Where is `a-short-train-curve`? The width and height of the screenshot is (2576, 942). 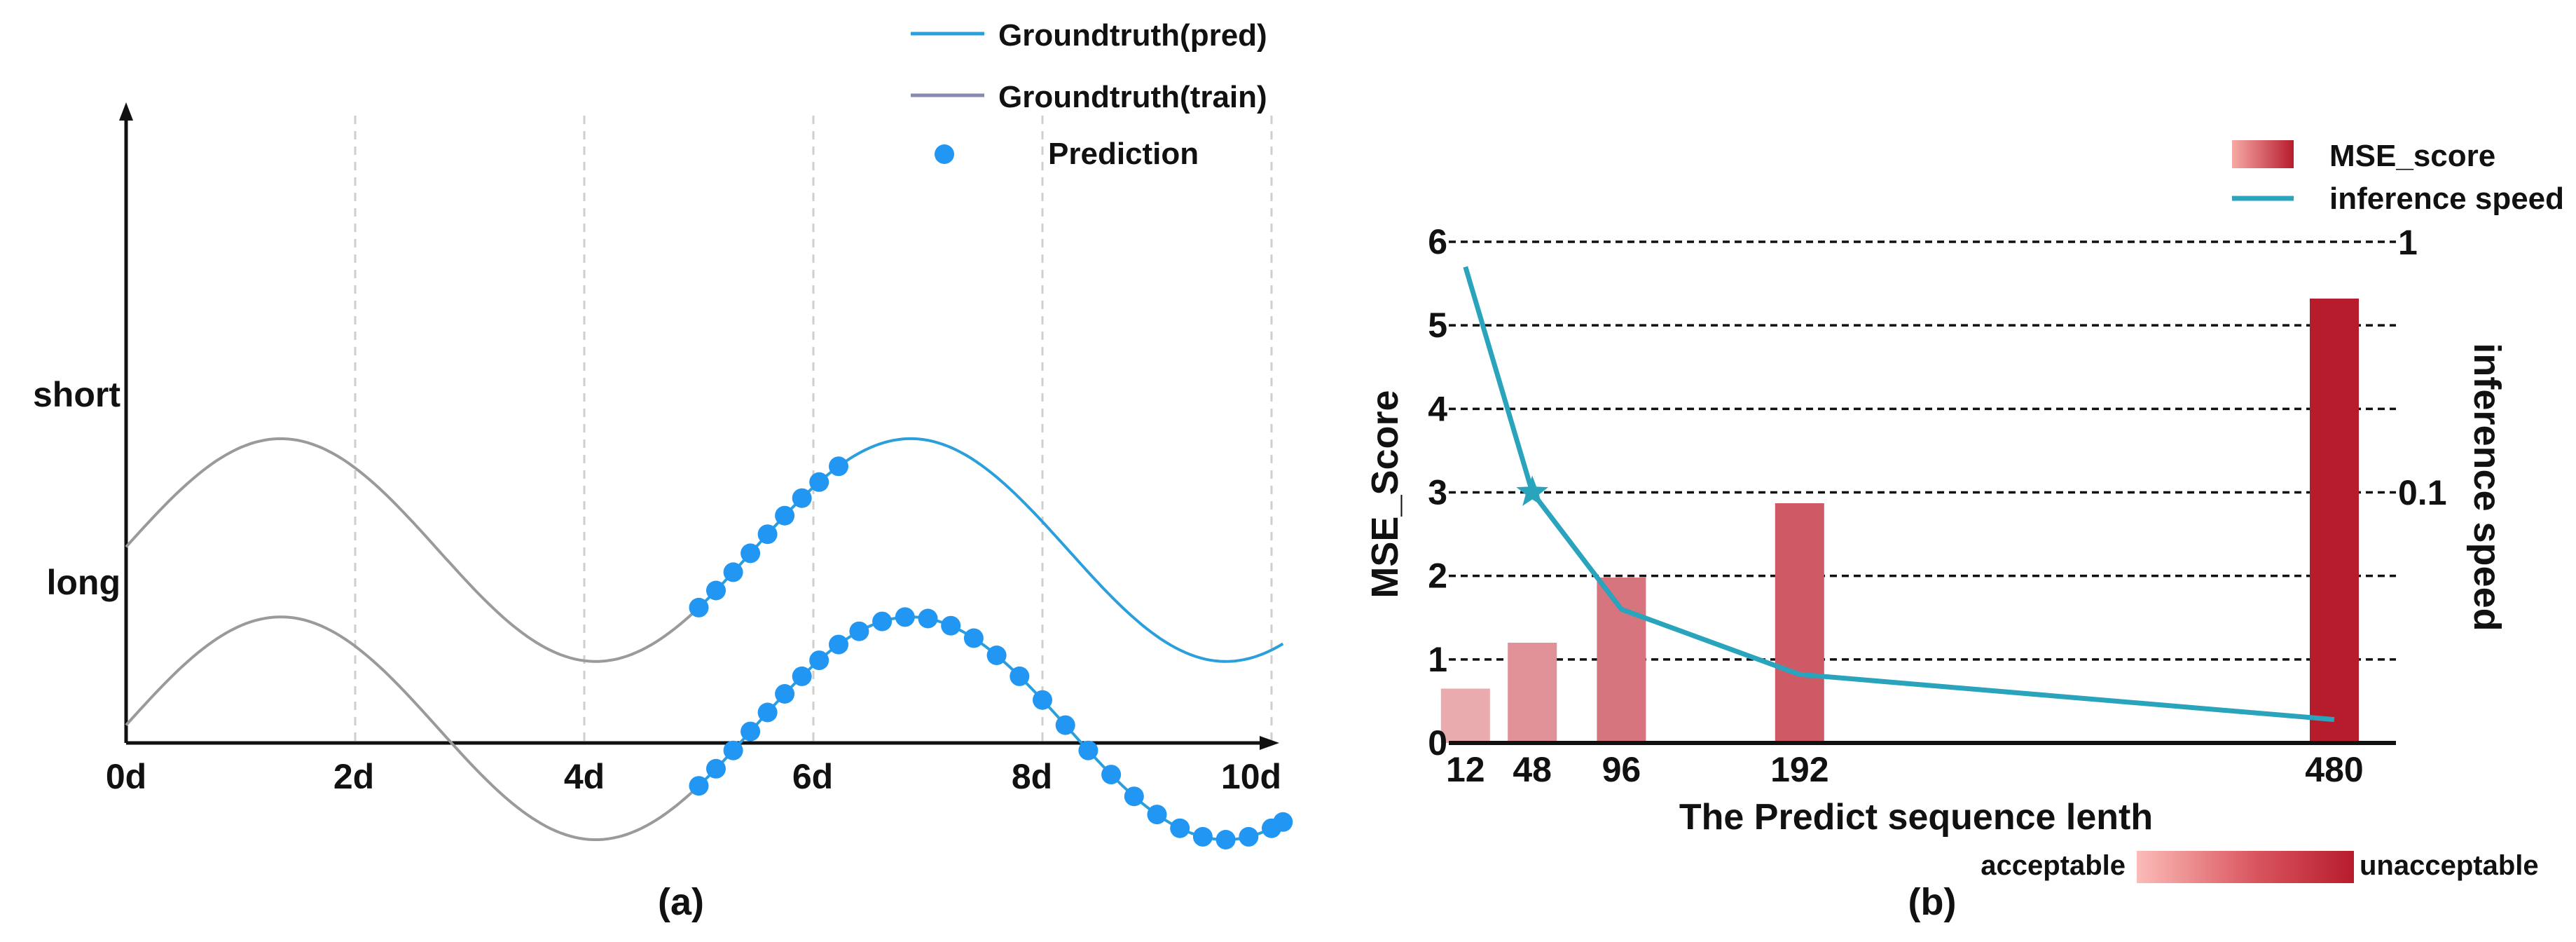
a-short-train-curve is located at coordinates (412, 550).